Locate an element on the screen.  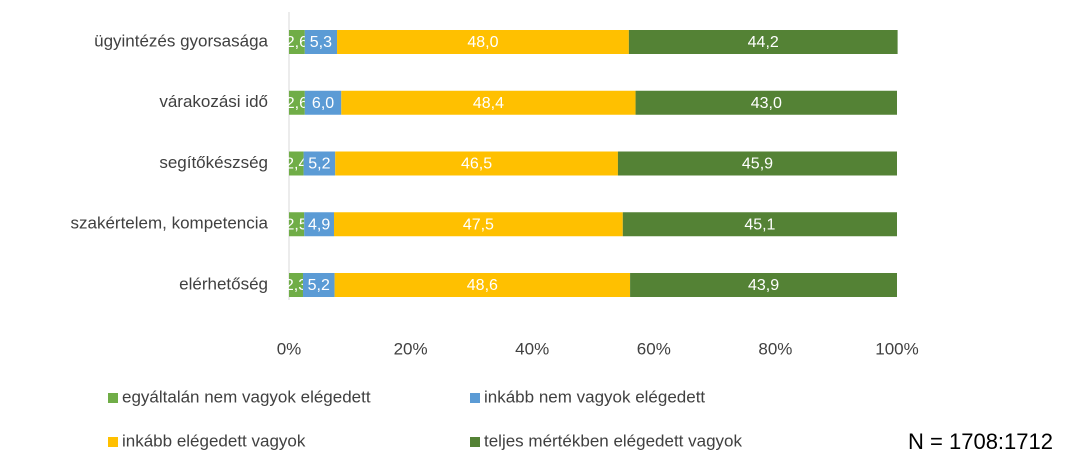
value-label: 48,4 is located at coordinates (488, 103).